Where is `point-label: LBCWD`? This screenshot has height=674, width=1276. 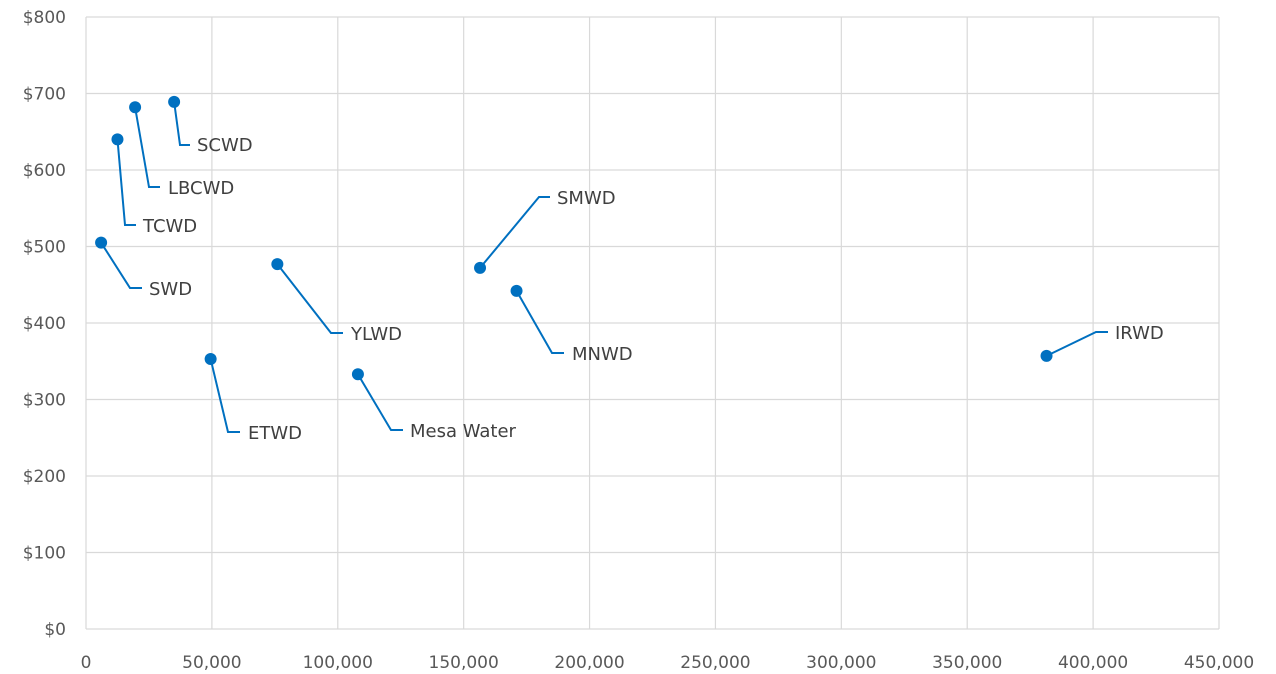
point-label: LBCWD is located at coordinates (201, 188).